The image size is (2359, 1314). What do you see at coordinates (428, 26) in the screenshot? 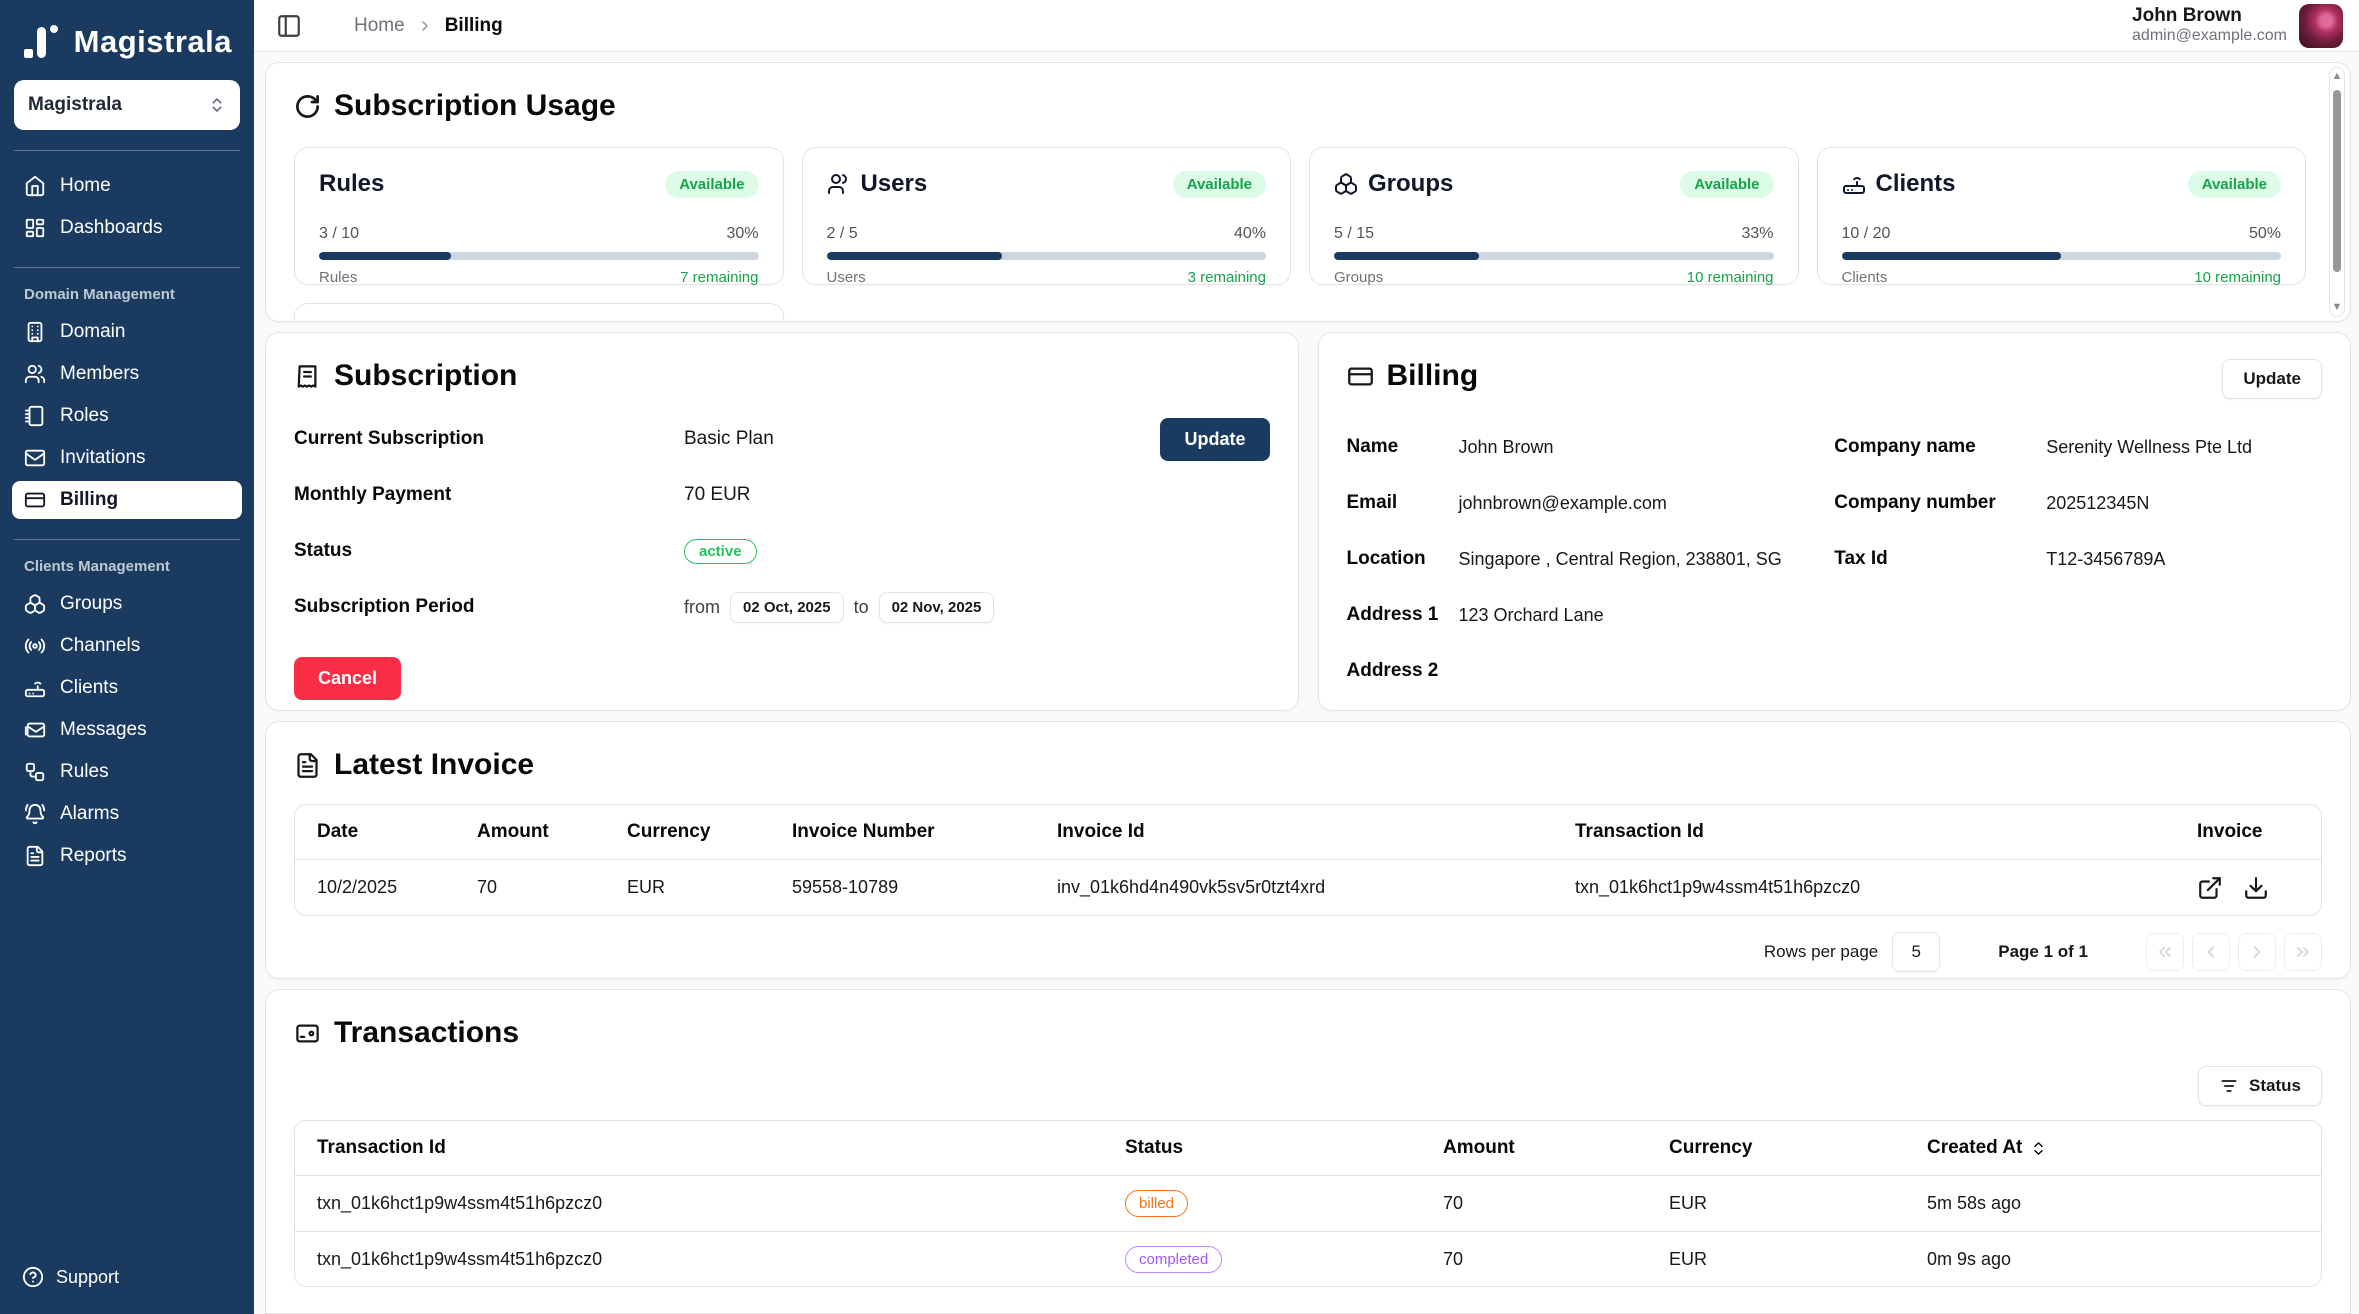
I see `breadcrumb: Home Billing` at bounding box center [428, 26].